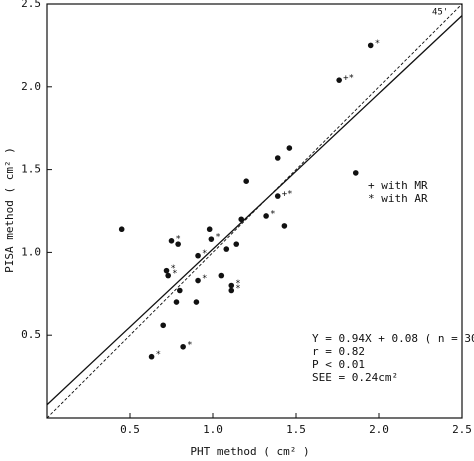 This screenshot has width=474, height=461. What do you see at coordinates (398, 198) in the screenshot?
I see `legend-entry: * with AR` at bounding box center [398, 198].